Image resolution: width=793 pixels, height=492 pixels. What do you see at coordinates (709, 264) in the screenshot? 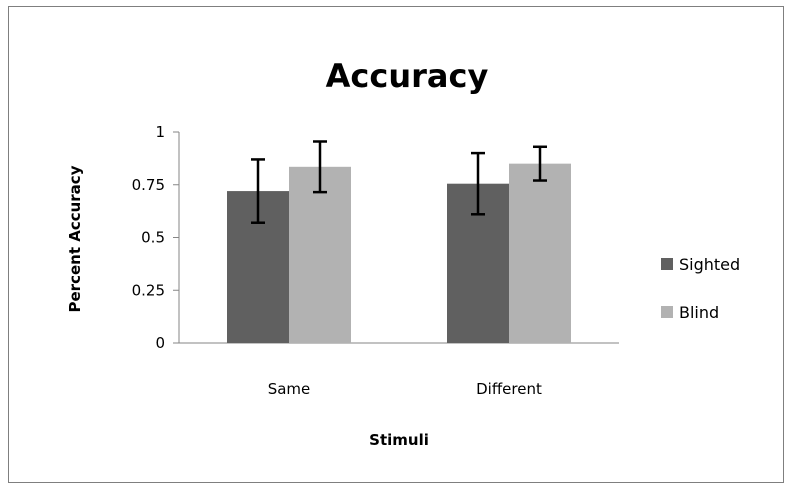
I see `legend-label: Sighted` at bounding box center [709, 264].